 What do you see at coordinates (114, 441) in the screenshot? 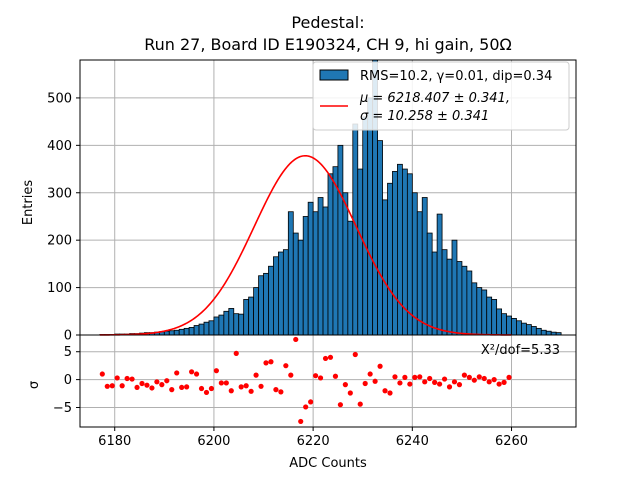
I see `x-tick-label: 6180` at bounding box center [114, 441].